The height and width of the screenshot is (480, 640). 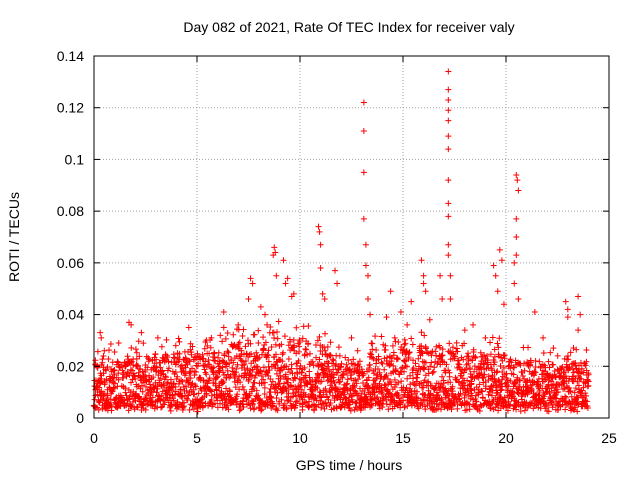 What do you see at coordinates (70, 315) in the screenshot?
I see `y-tick-label: 0.04` at bounding box center [70, 315].